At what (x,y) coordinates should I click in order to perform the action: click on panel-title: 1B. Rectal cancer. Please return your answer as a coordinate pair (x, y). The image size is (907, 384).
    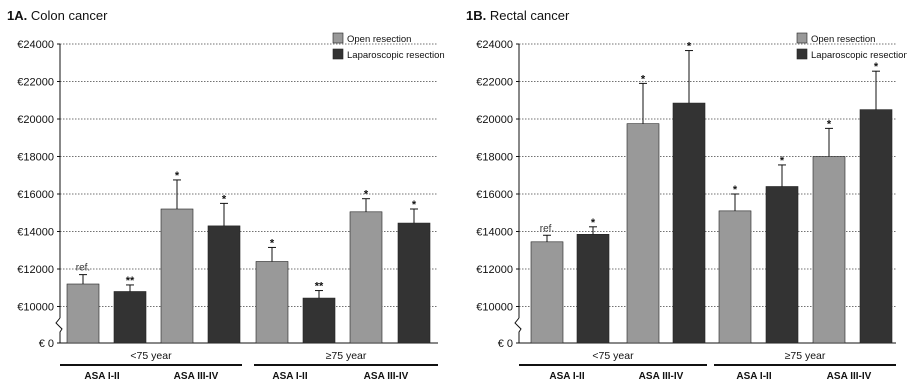
    Looking at the image, I should click on (518, 15).